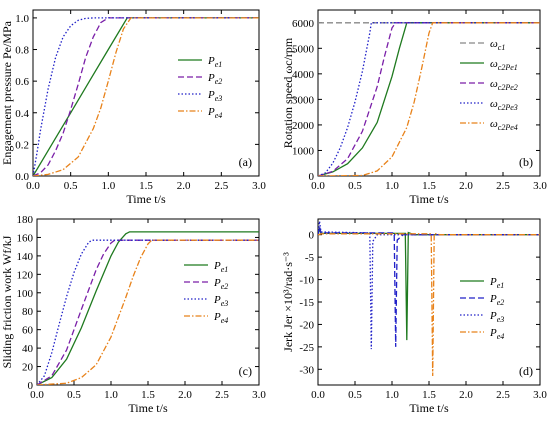 This screenshot has width=550, height=425. What do you see at coordinates (504, 125) in the screenshot?
I see `legend-label: ωc2Pe4` at bounding box center [504, 125].